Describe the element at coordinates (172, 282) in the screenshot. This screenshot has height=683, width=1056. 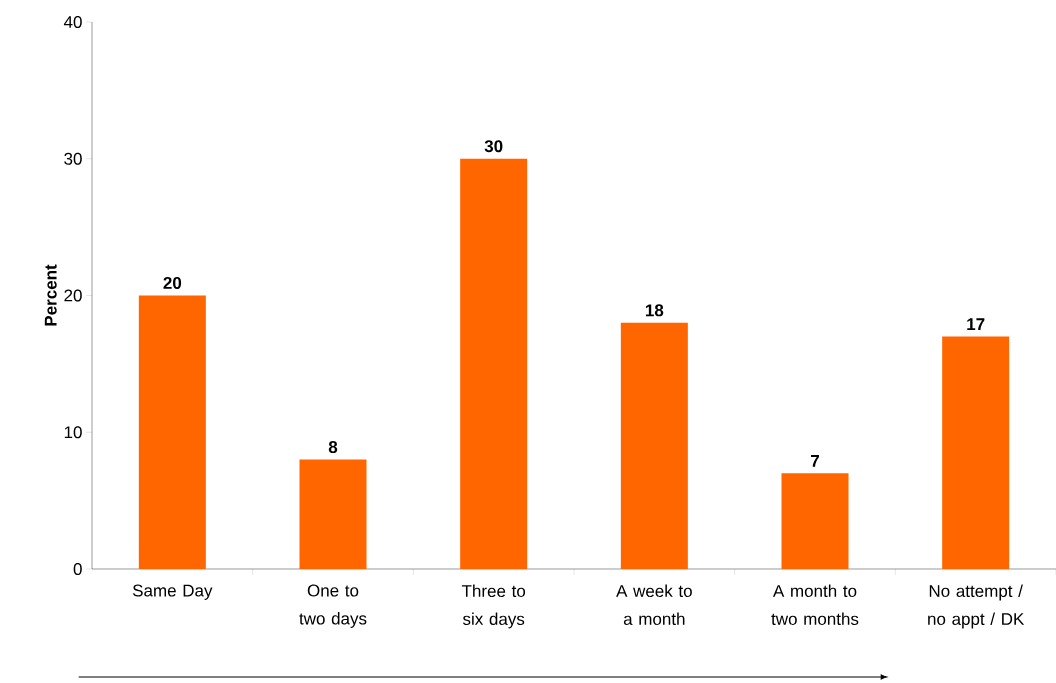
I see `data-label: 20` at that location.